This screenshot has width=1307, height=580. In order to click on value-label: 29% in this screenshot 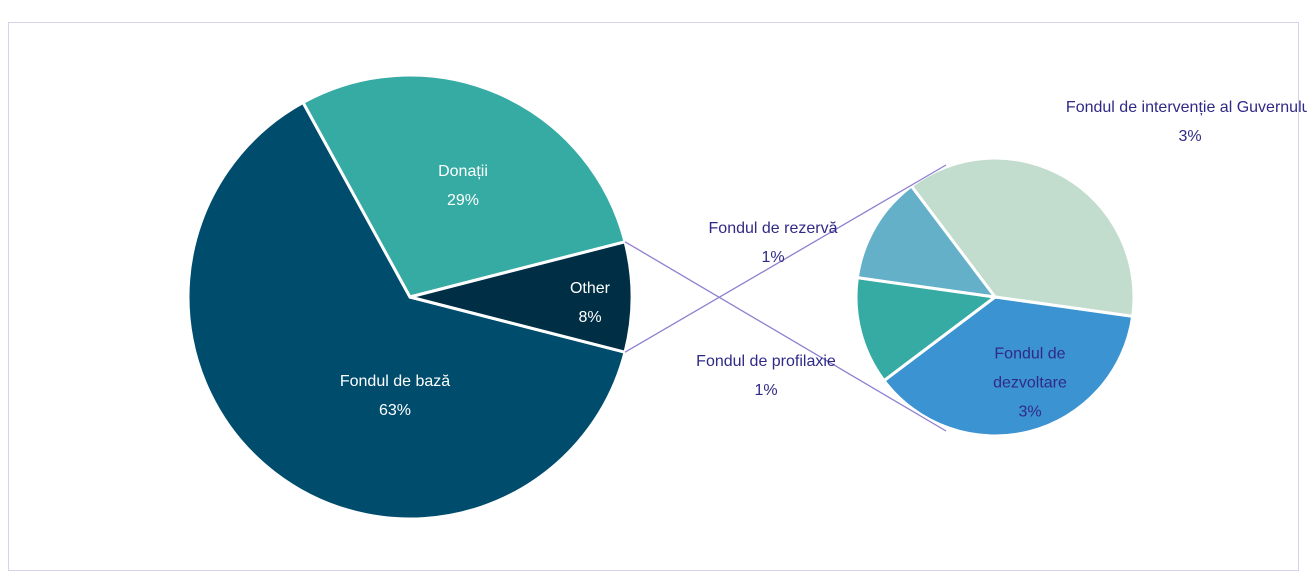, I will do `click(463, 200)`.